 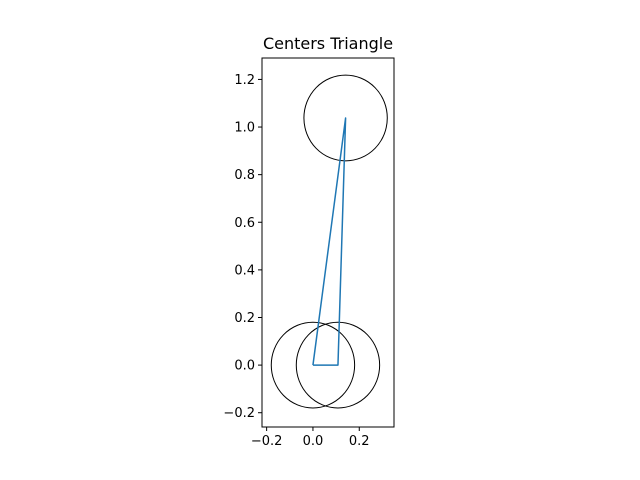 I want to click on x-tick-label: 0.2, so click(x=359, y=441).